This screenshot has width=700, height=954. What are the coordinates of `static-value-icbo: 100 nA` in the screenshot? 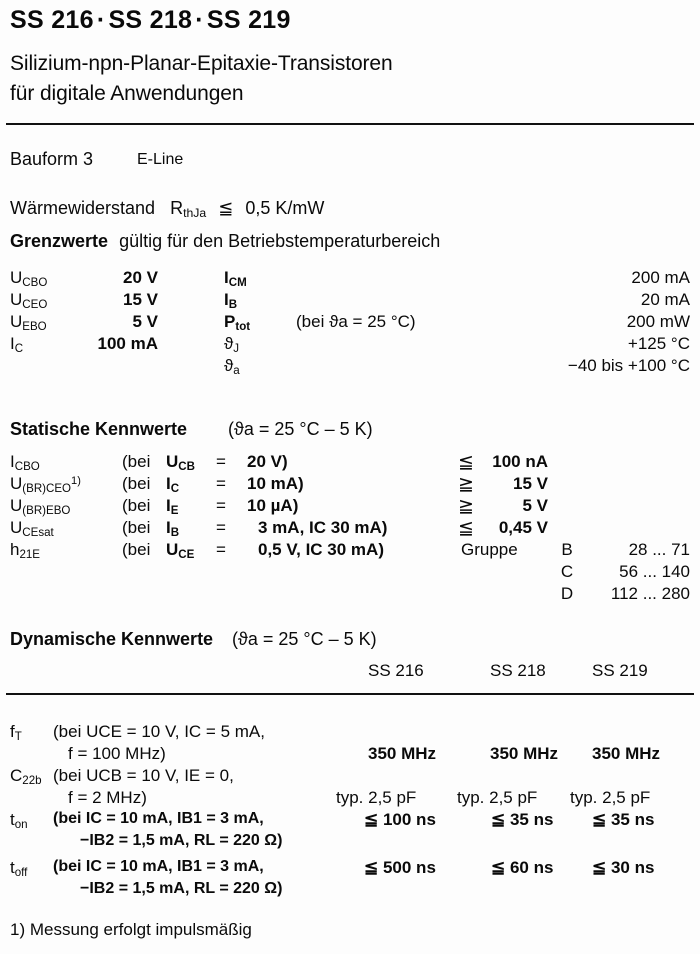 It's located at (520, 461).